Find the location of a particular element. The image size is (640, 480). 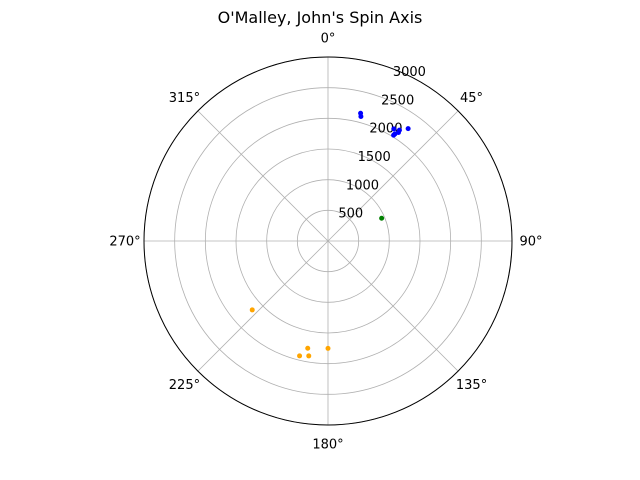

angle-tick-label: 135° is located at coordinates (471, 385).